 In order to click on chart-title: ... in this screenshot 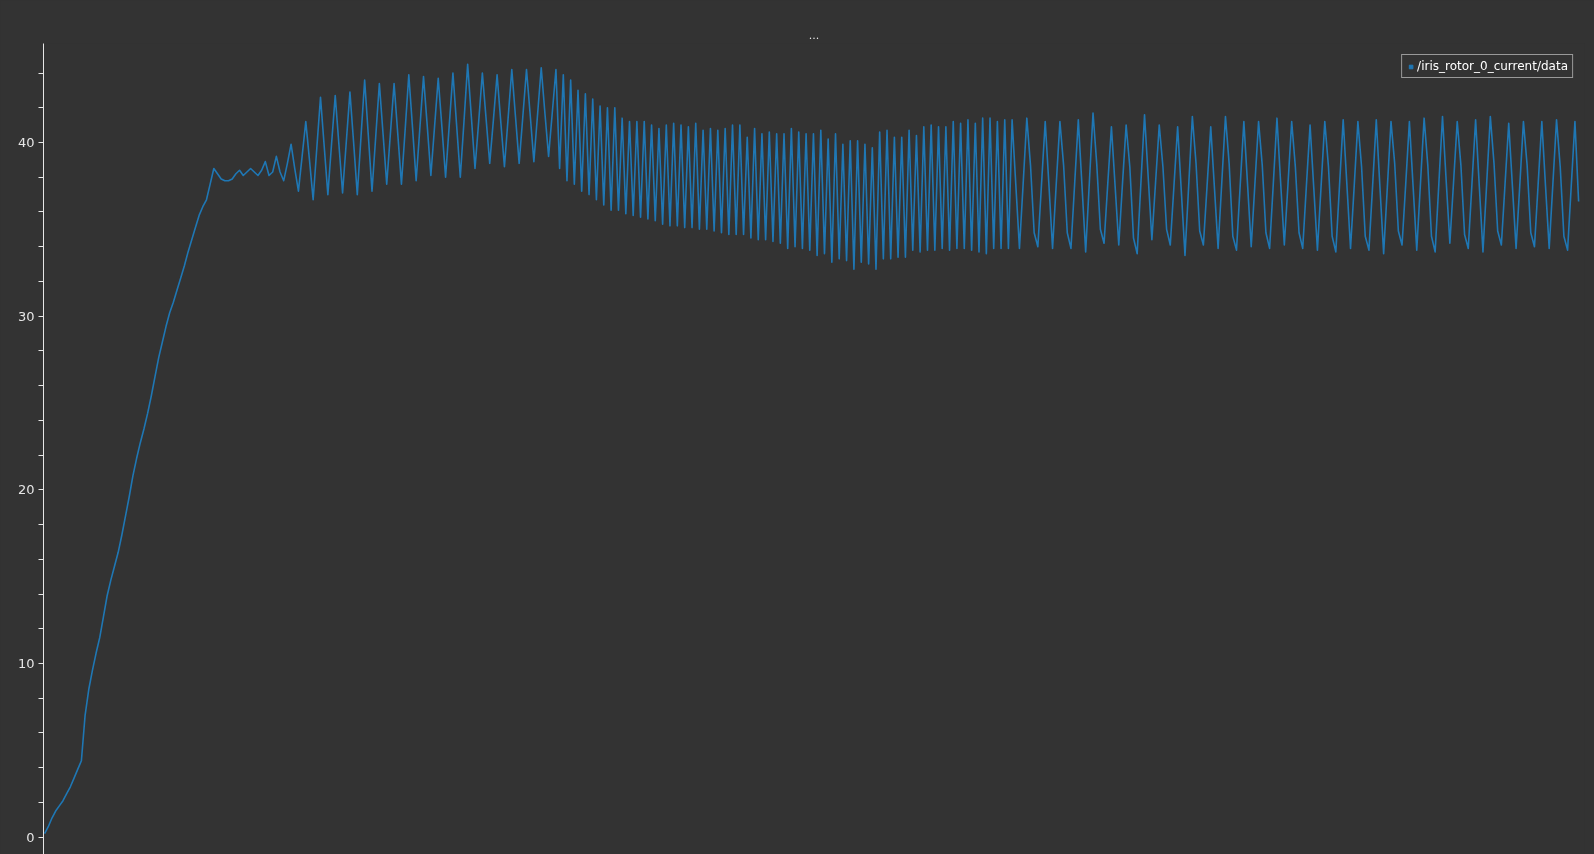, I will do `click(814, 35)`.